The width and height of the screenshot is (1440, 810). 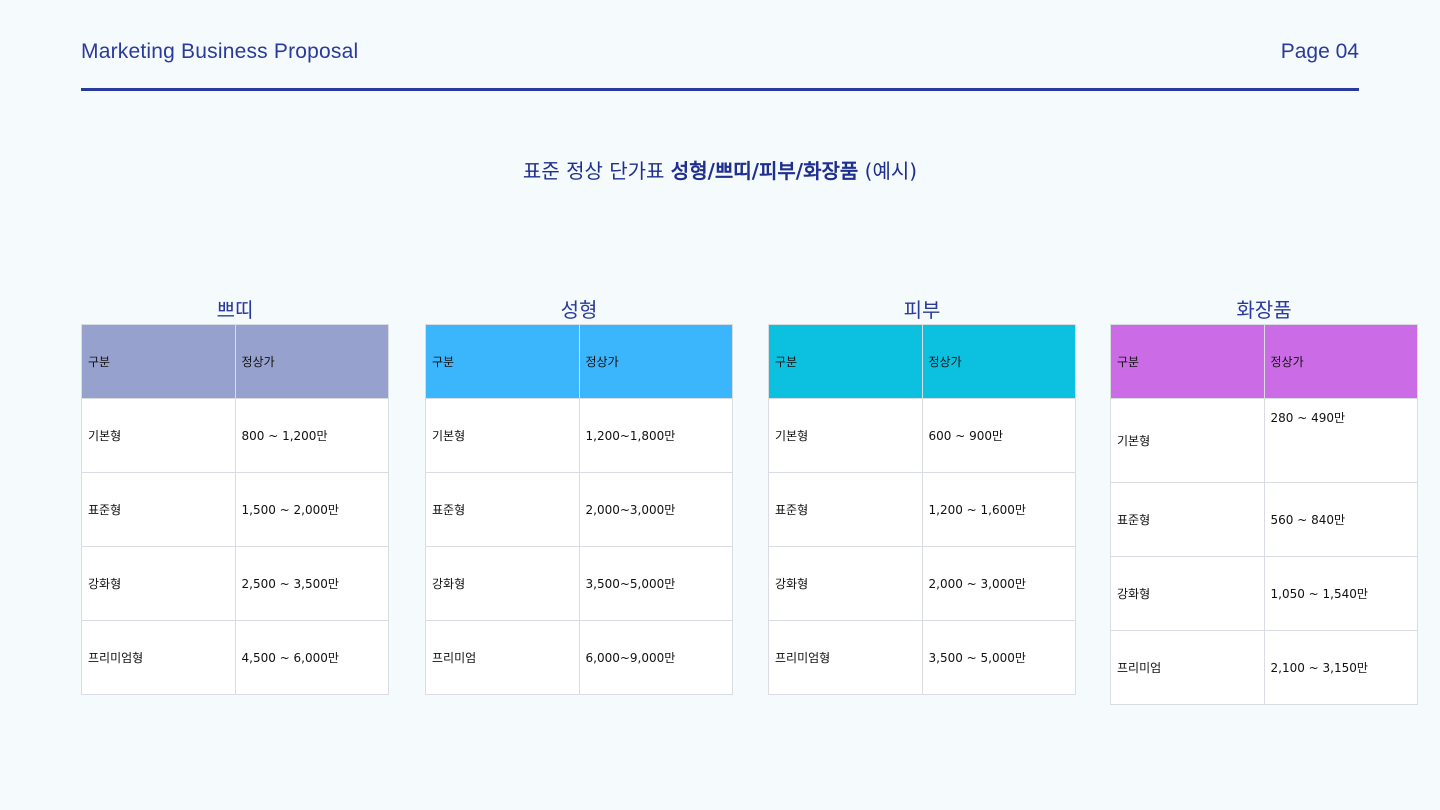 What do you see at coordinates (1319, 51) in the screenshot?
I see `page-number: Page 04` at bounding box center [1319, 51].